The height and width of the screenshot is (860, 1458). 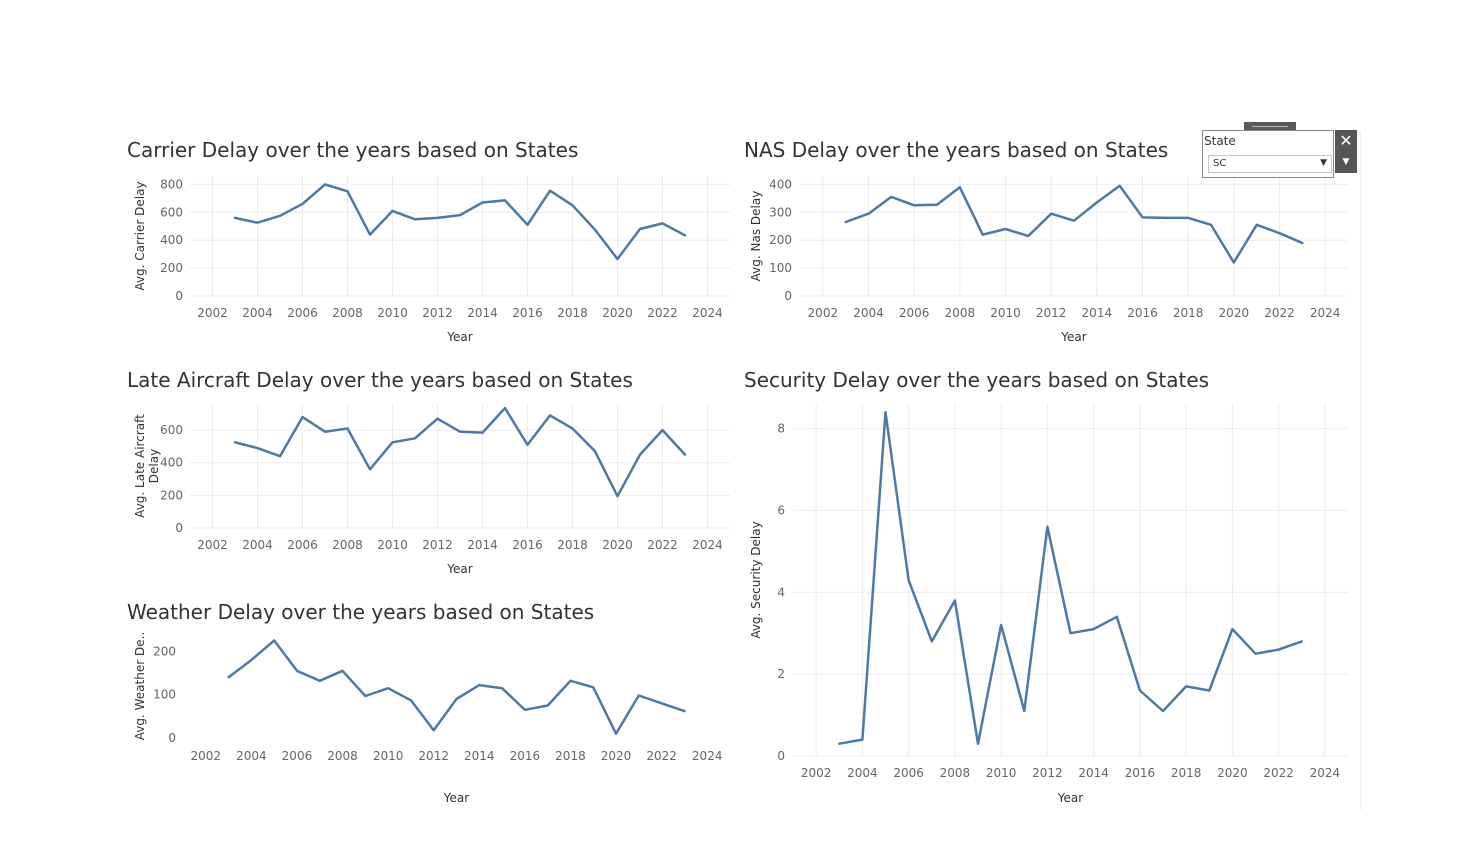 What do you see at coordinates (1325, 773) in the screenshot?
I see `security-x-tick-label: 2024` at bounding box center [1325, 773].